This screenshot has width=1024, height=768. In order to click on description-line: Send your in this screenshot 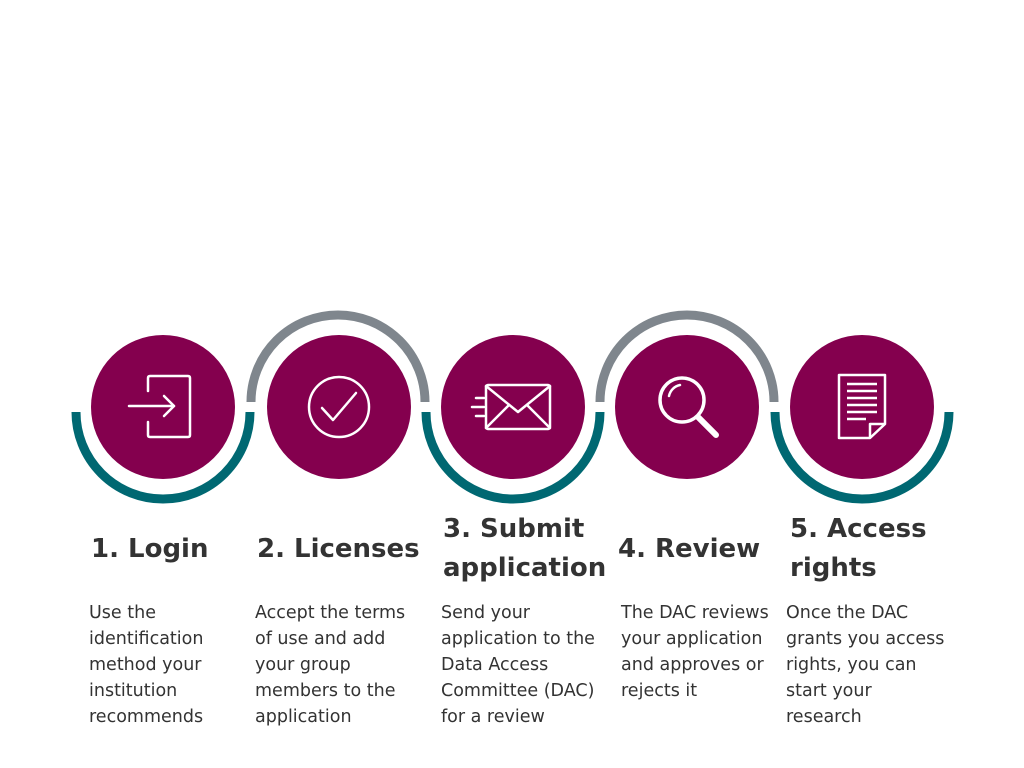, I will do `click(485, 613)`.